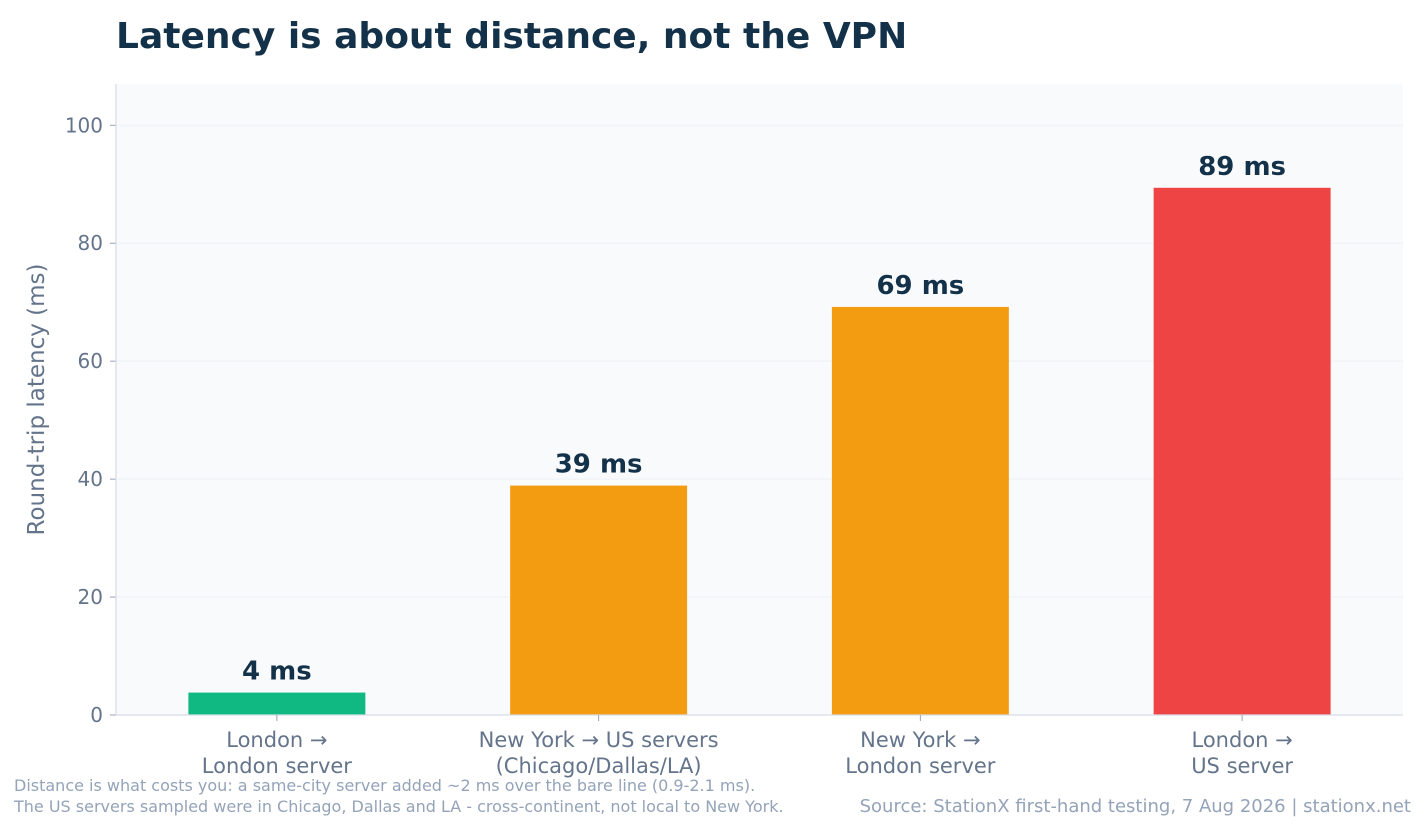  Describe the element at coordinates (599, 465) in the screenshot. I see `bar-value-label: 39 ms` at that location.